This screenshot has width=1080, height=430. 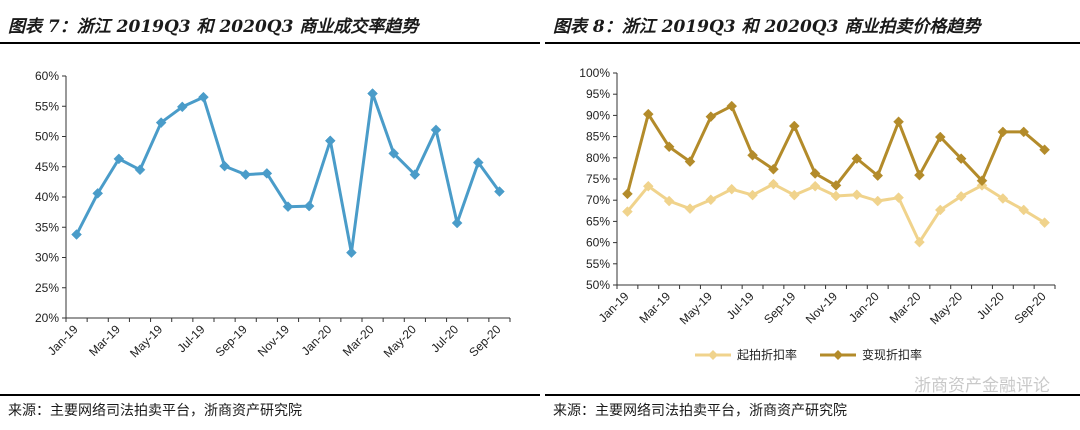 I want to click on y-tick-label: 40%, so click(x=47, y=197).